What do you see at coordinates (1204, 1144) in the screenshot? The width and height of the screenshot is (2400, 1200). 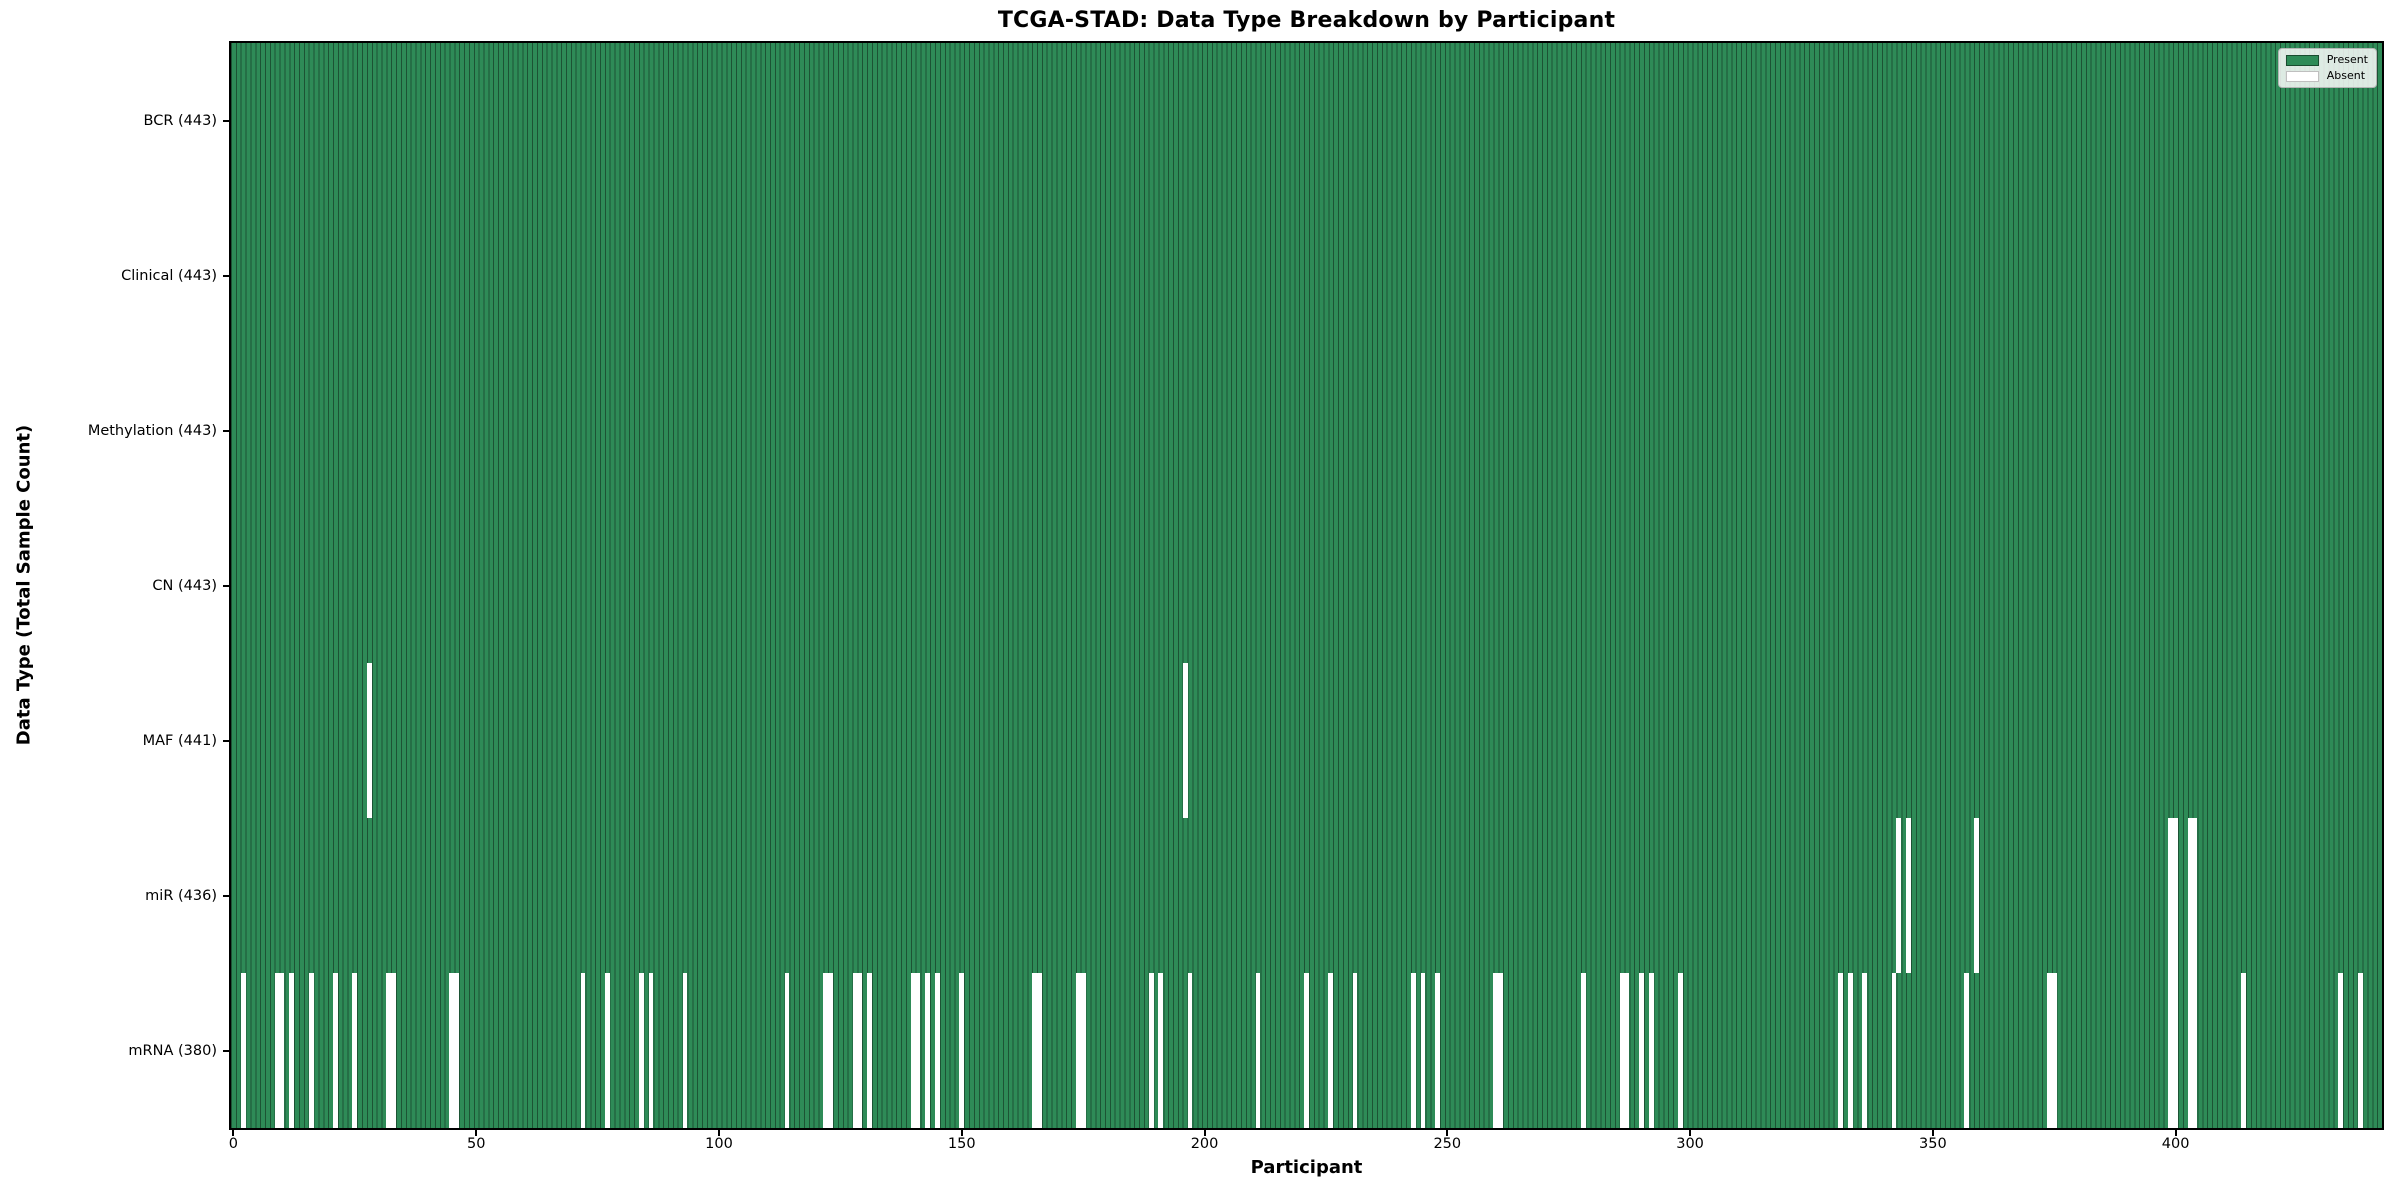 I see `x-tick-label: 200` at bounding box center [1204, 1144].